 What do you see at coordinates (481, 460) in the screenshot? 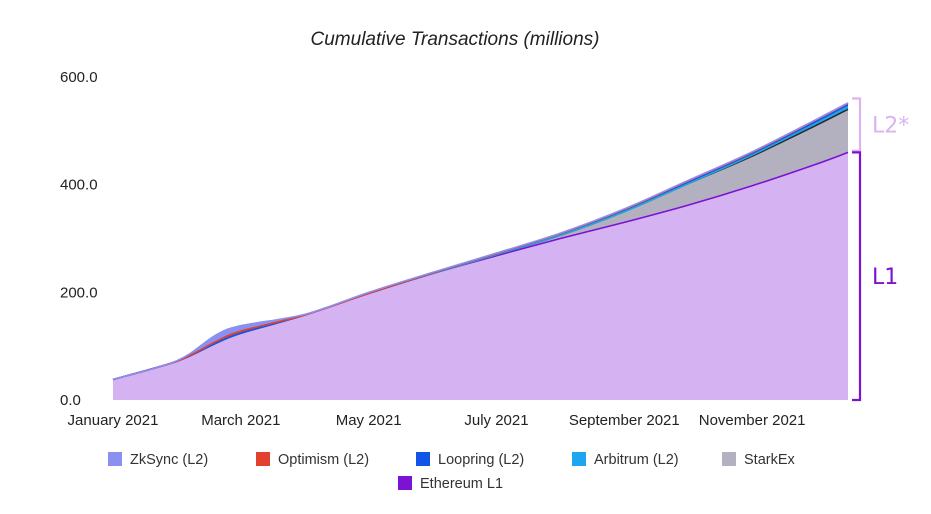
I see `legend-label: Loopring (L2)` at bounding box center [481, 460].